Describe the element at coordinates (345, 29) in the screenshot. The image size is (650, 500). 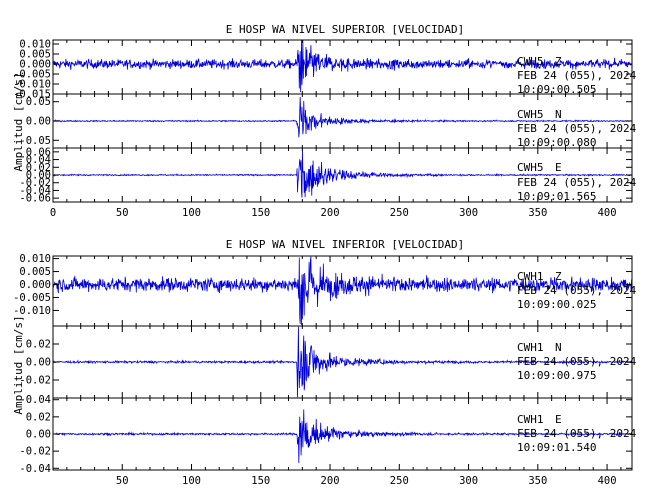
I see `chart-title-superior: E HOSP WA NIVEL SUPERIOR [VELOCIDAD]` at that location.